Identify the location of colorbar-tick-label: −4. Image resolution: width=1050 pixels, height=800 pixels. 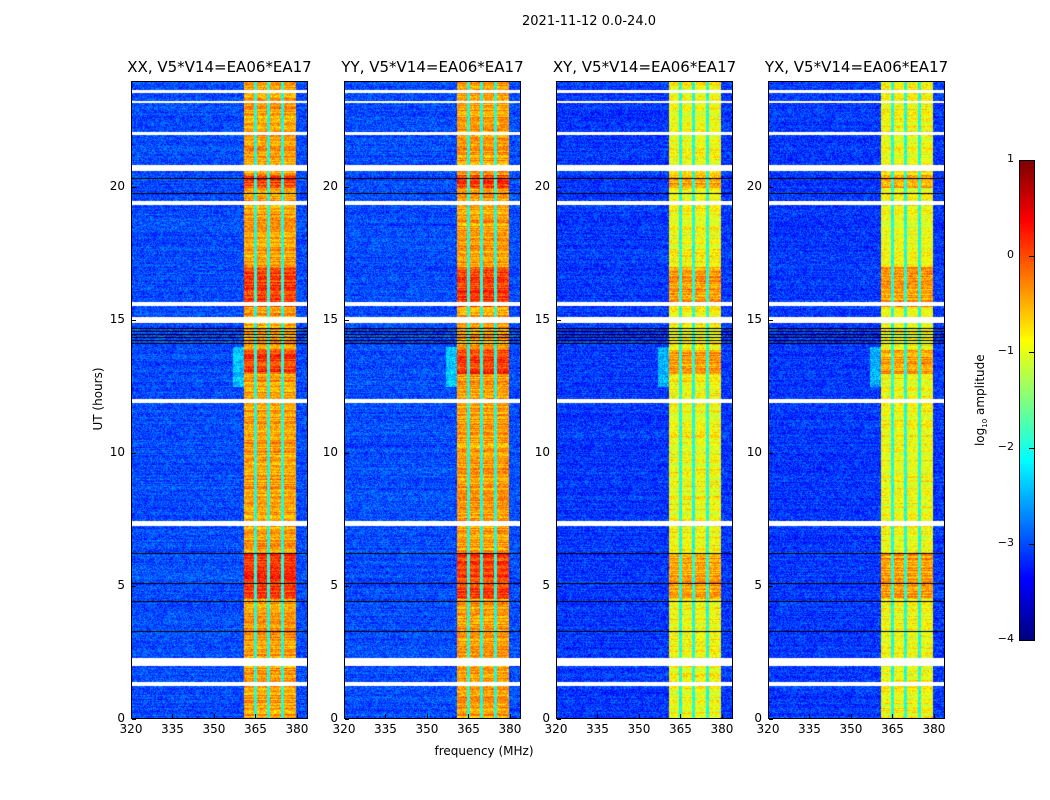
(1005, 638).